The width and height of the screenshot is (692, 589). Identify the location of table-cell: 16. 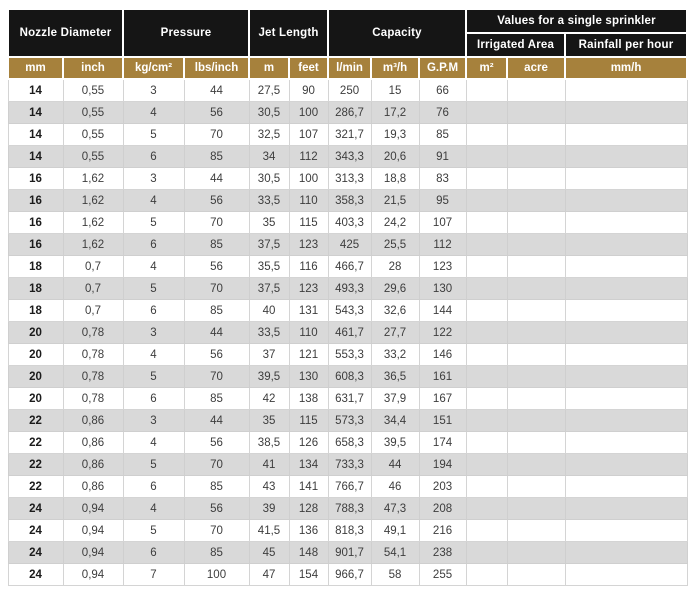
(35, 200).